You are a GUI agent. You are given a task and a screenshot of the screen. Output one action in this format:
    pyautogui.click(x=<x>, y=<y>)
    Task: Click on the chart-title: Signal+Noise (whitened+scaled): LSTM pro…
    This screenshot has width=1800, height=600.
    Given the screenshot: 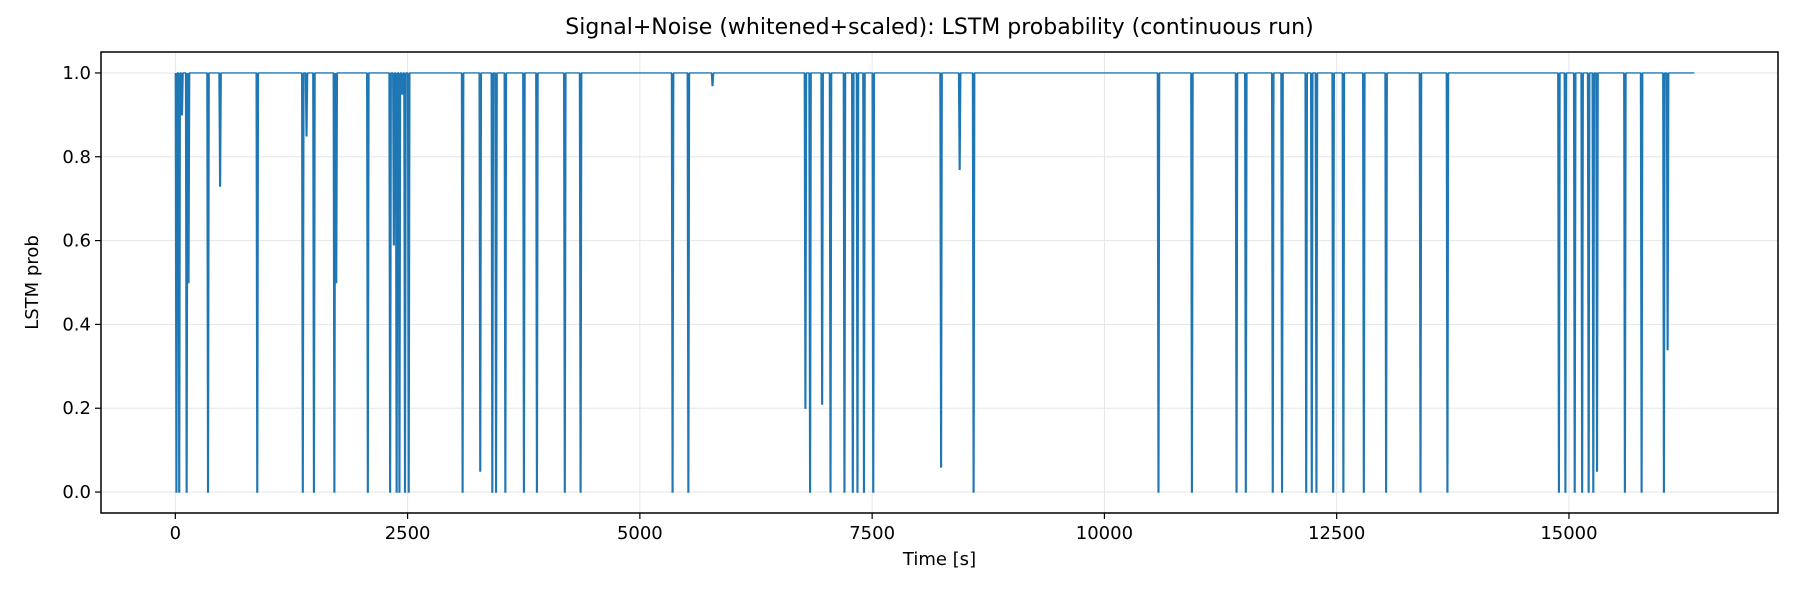 What is the action you would take?
    pyautogui.click(x=939, y=27)
    